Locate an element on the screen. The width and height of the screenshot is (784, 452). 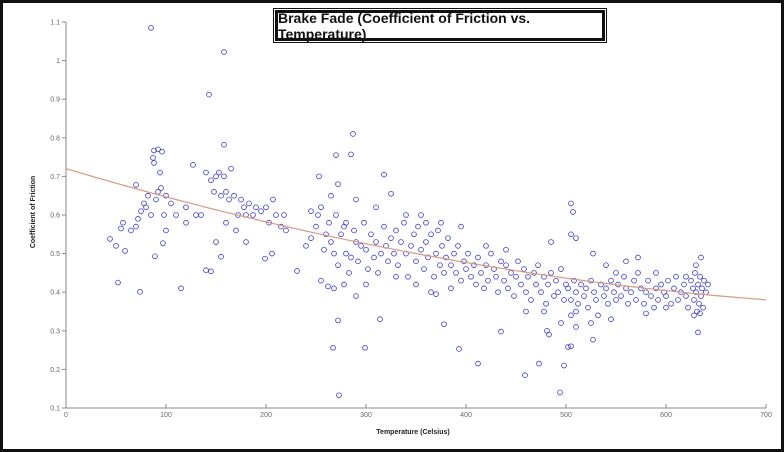
x-tick-label: 0 is located at coordinates (66, 415).